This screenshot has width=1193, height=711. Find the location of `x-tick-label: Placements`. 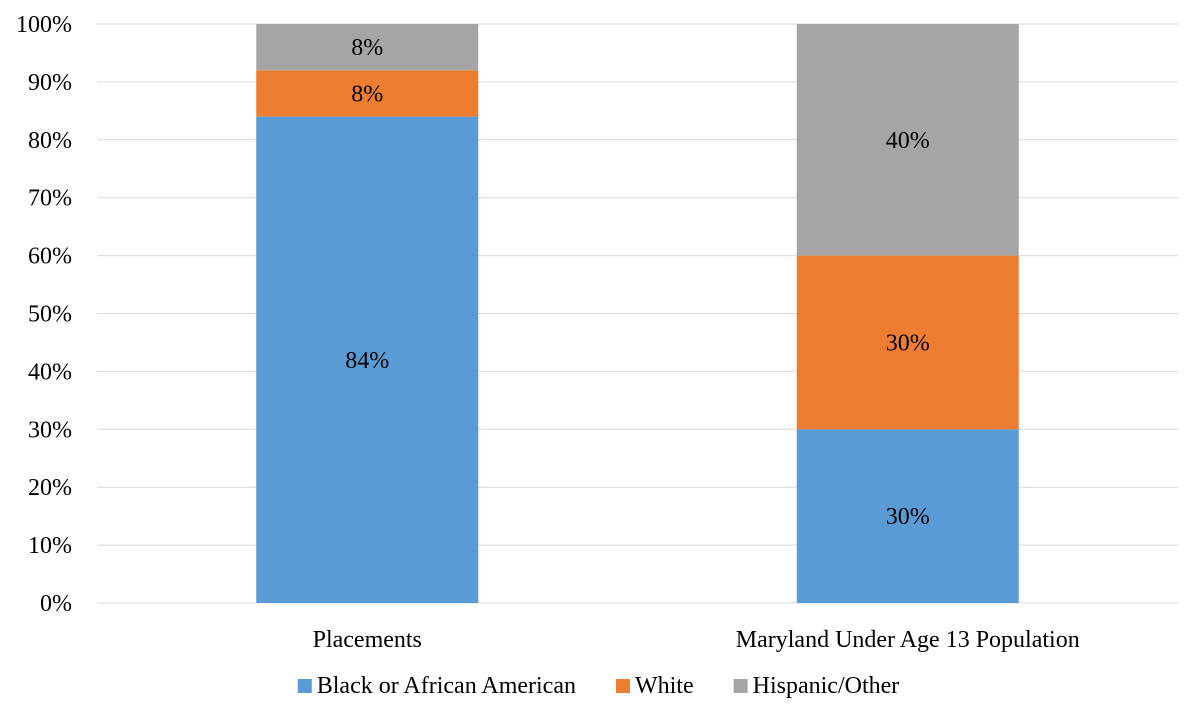

x-tick-label: Placements is located at coordinates (367, 640).